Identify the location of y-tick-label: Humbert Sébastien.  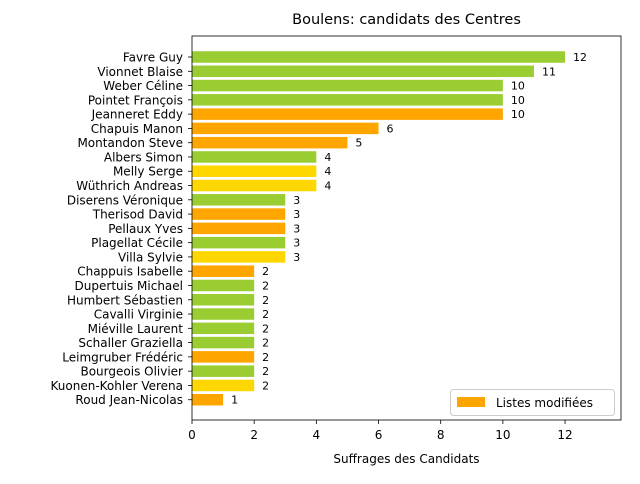
(125, 300).